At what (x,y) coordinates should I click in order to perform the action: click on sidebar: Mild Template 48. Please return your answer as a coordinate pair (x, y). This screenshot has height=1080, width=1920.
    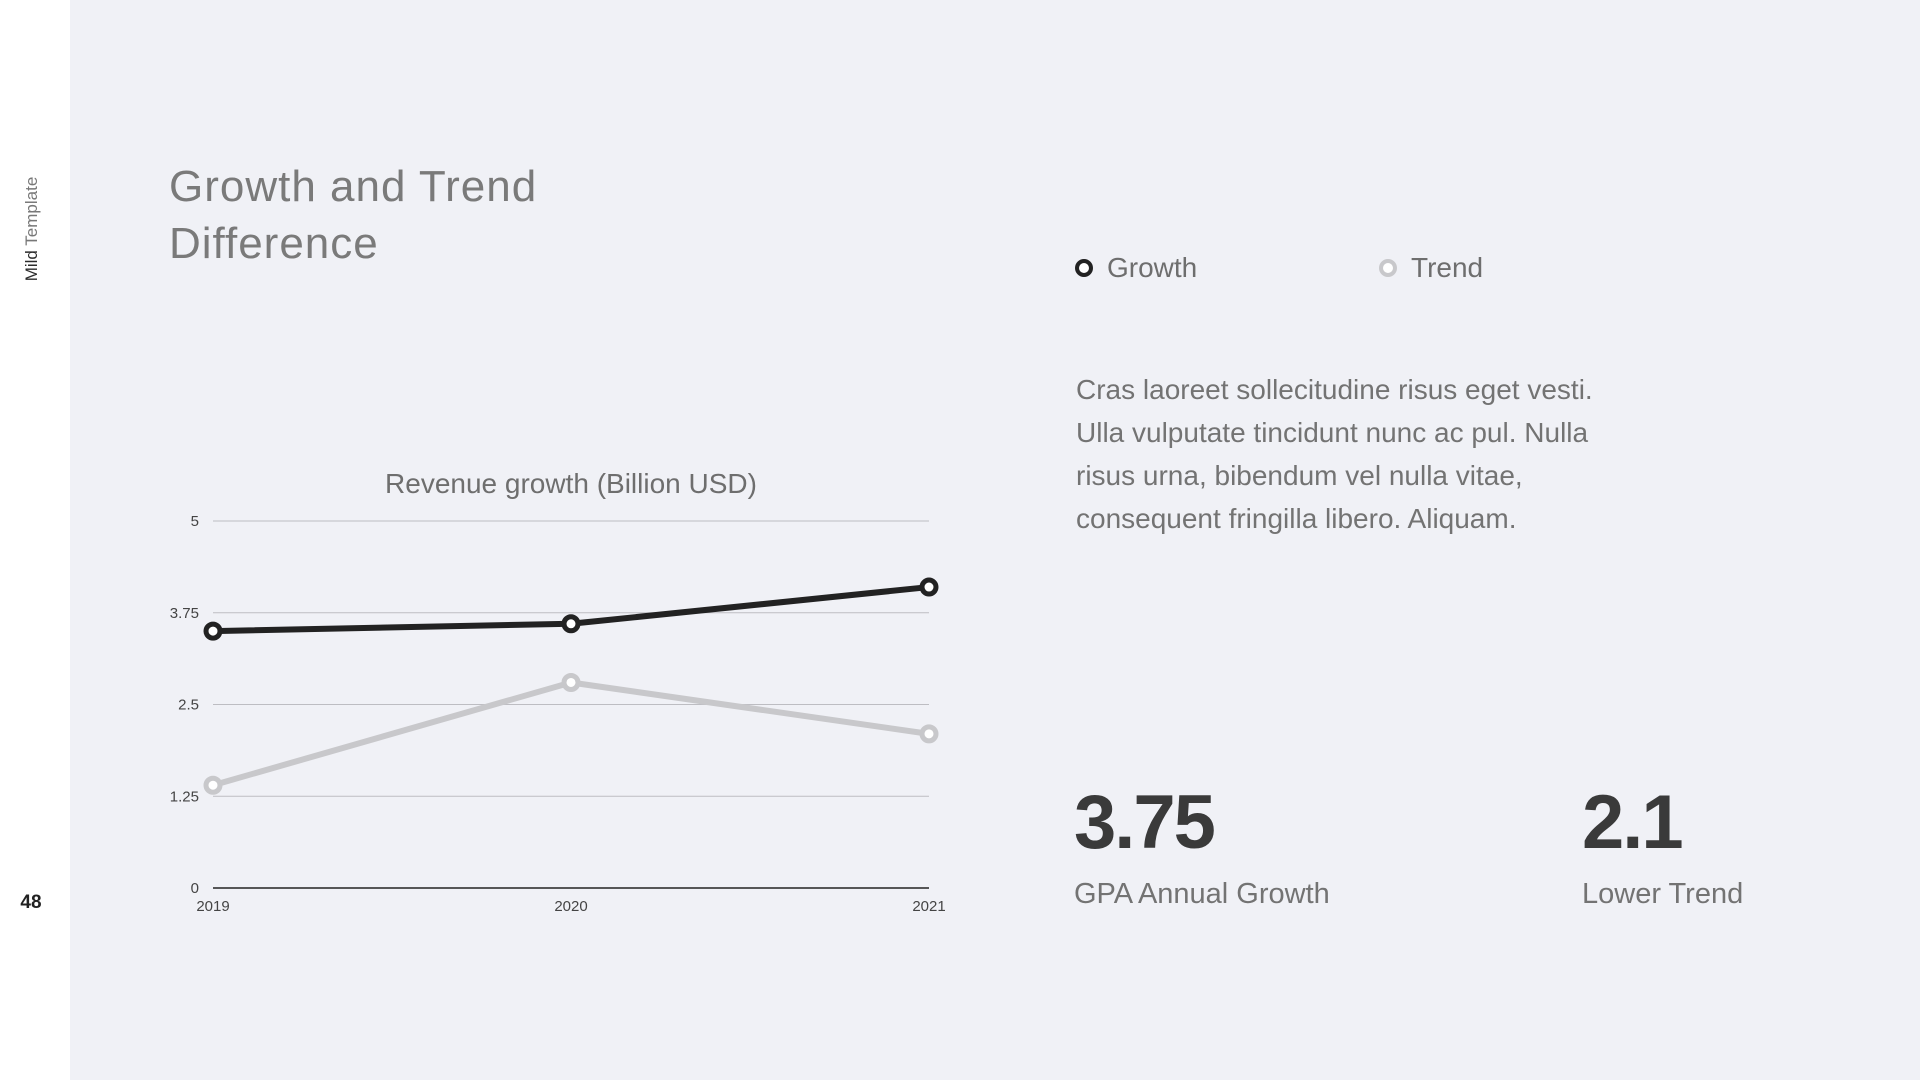
    Looking at the image, I should click on (35, 540).